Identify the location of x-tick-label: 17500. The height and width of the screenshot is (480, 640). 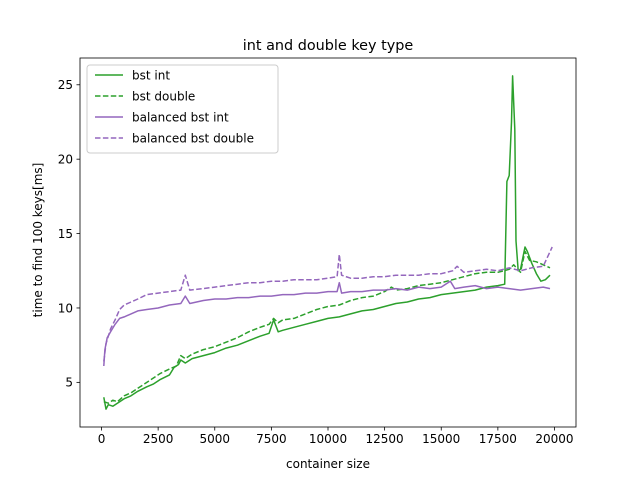
(498, 439).